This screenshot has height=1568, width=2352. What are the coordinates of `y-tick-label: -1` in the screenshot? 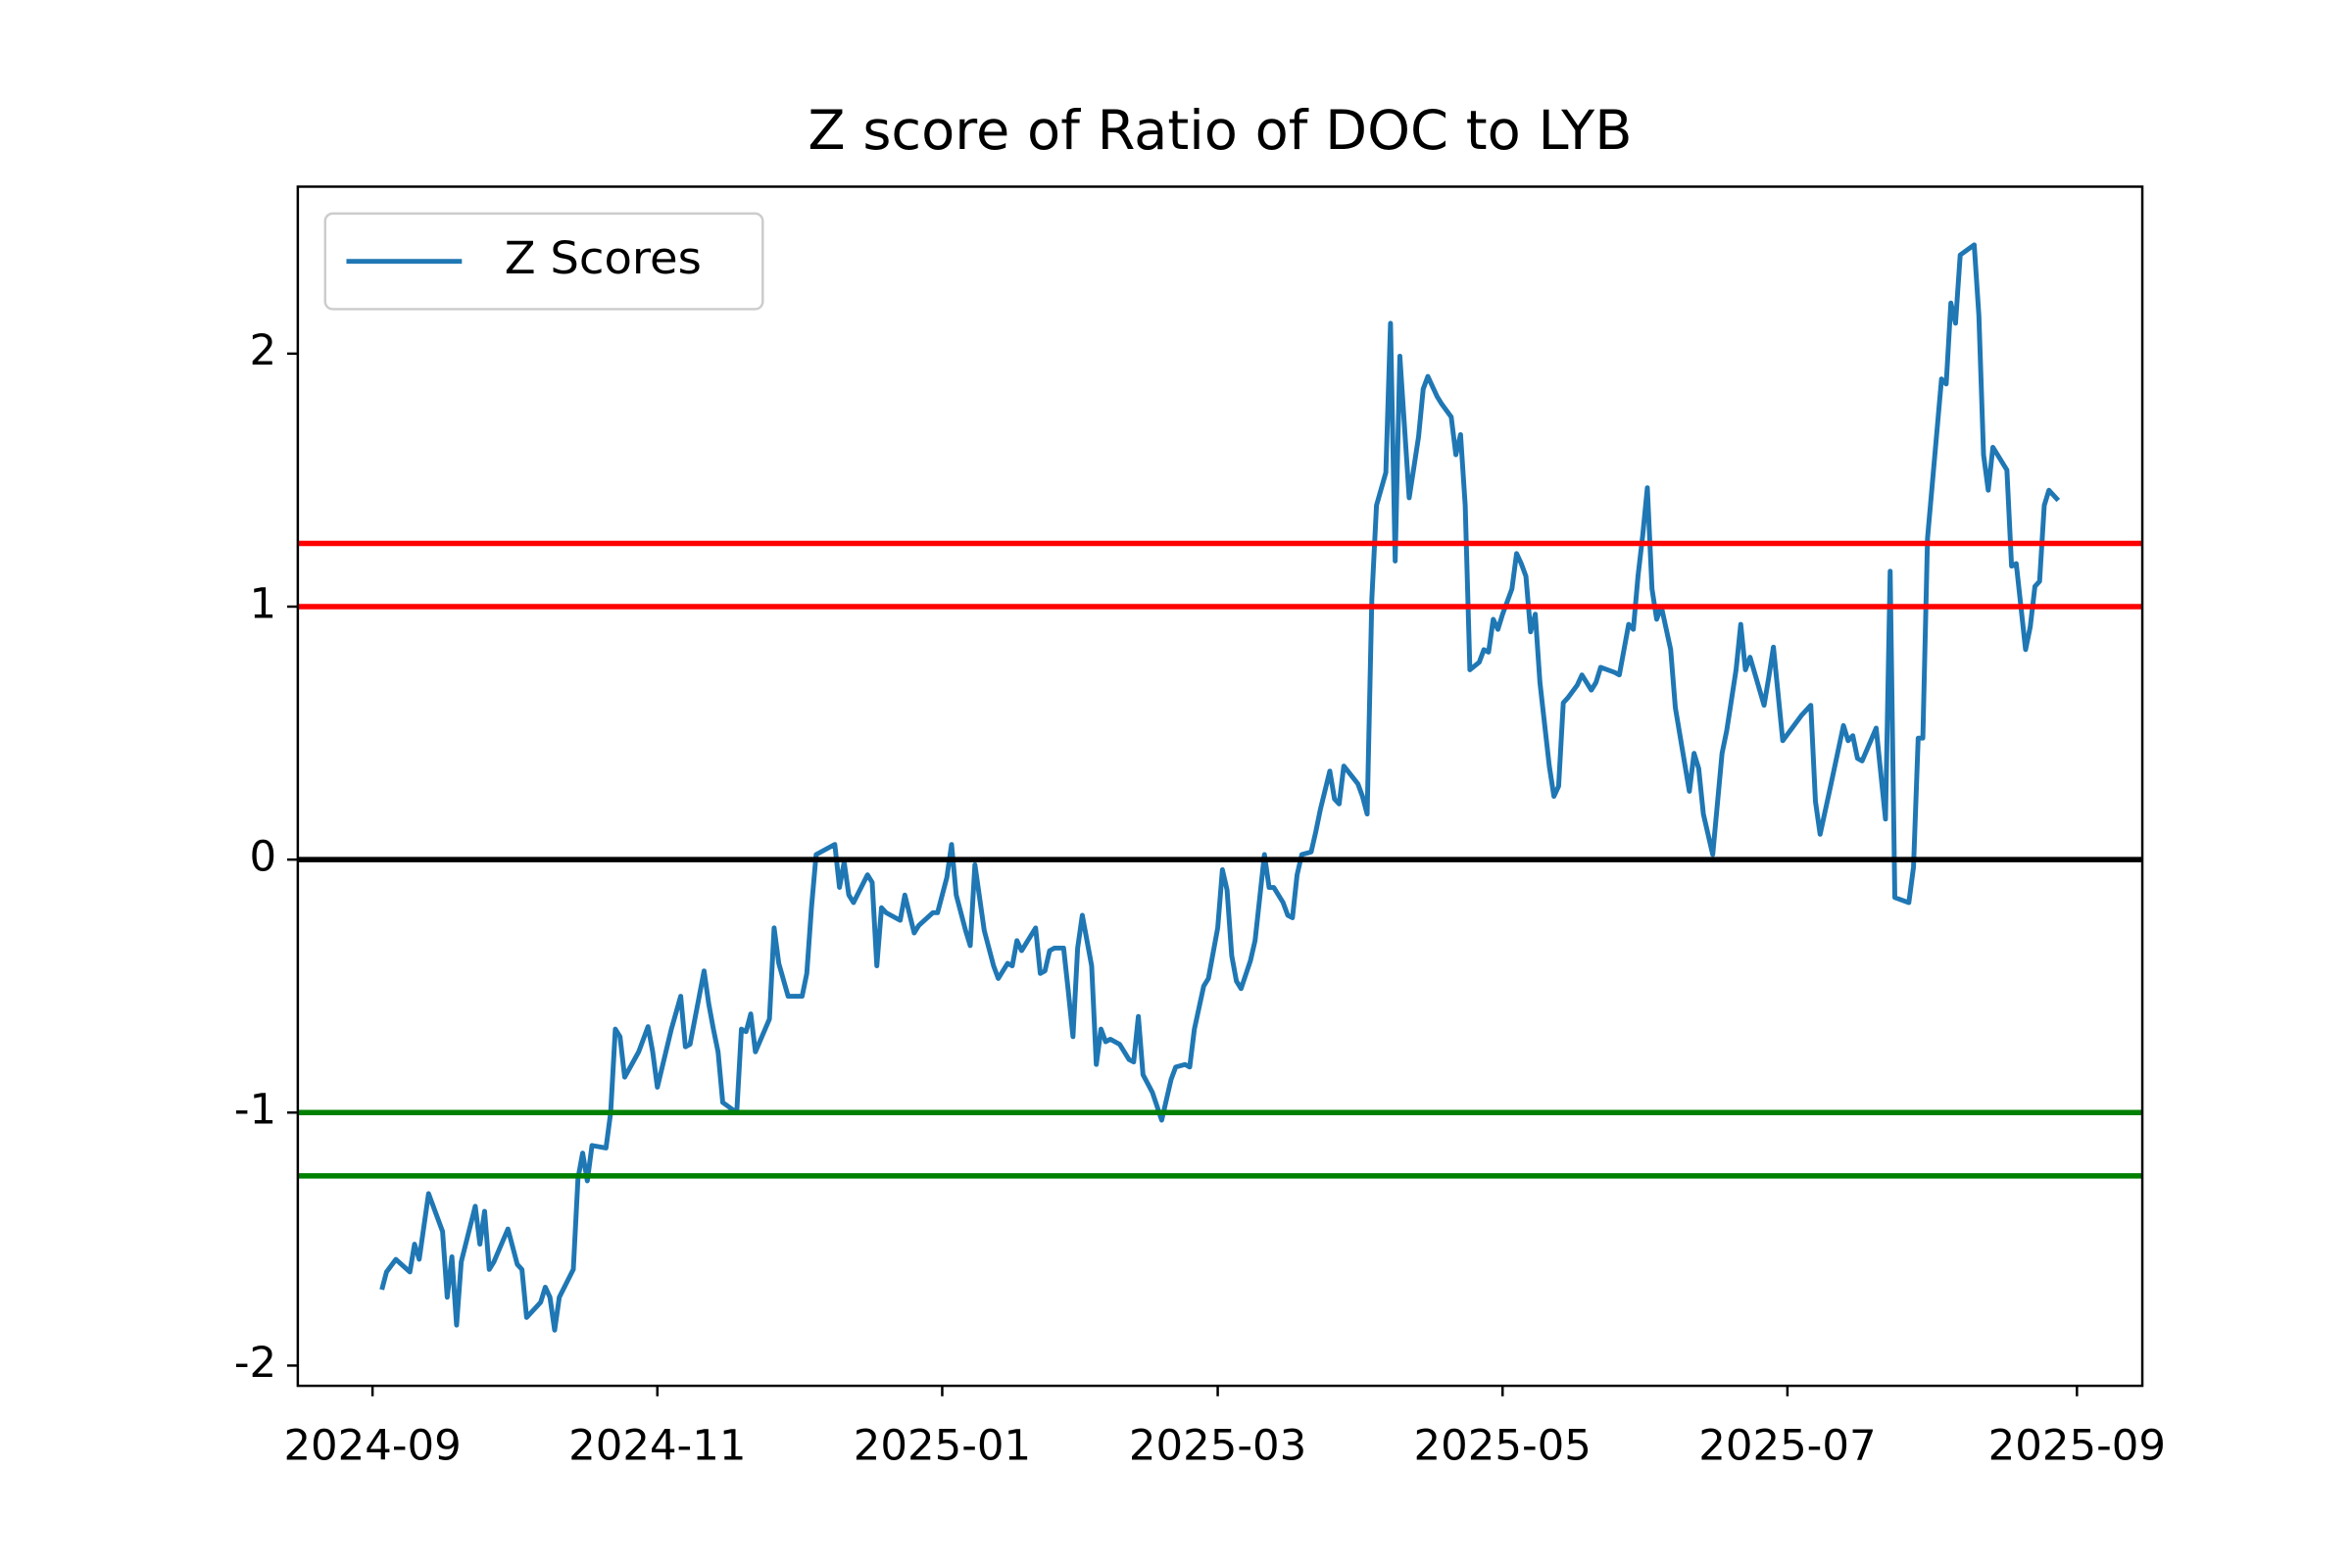 It's located at (255, 1110).